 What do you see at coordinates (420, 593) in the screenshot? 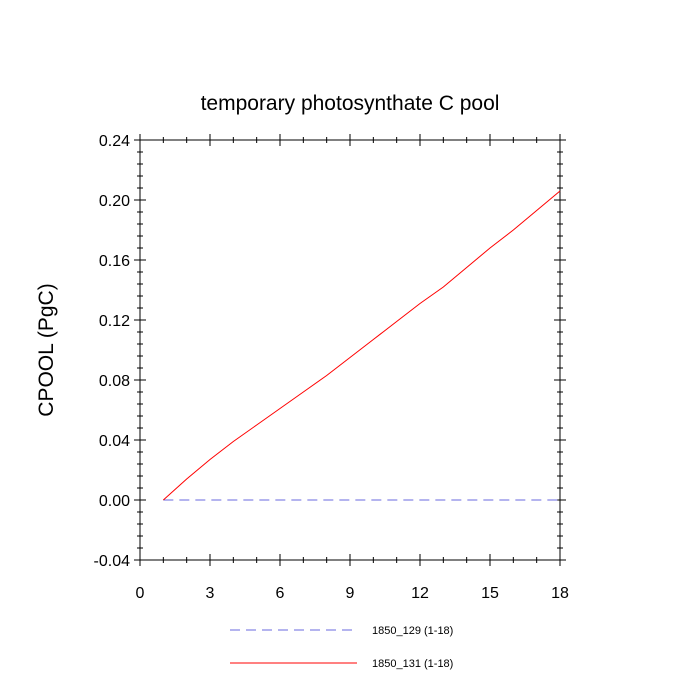
I see `x-tick-label: 12` at bounding box center [420, 593].